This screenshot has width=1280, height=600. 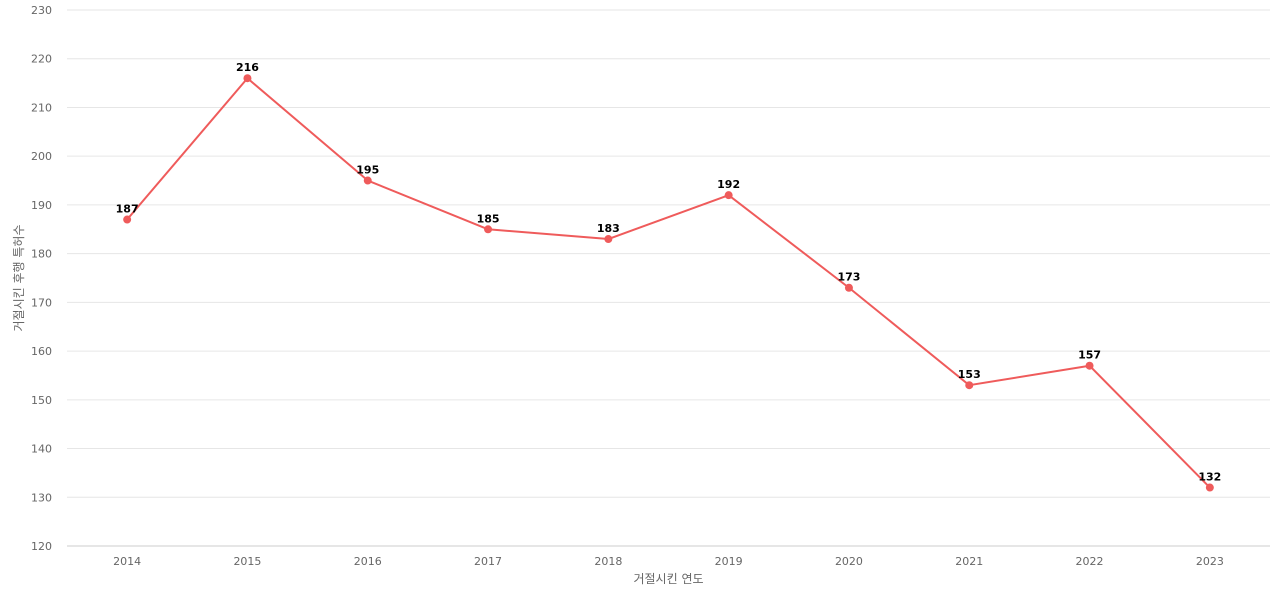 I want to click on x-tick-label: 2019, so click(x=729, y=561).